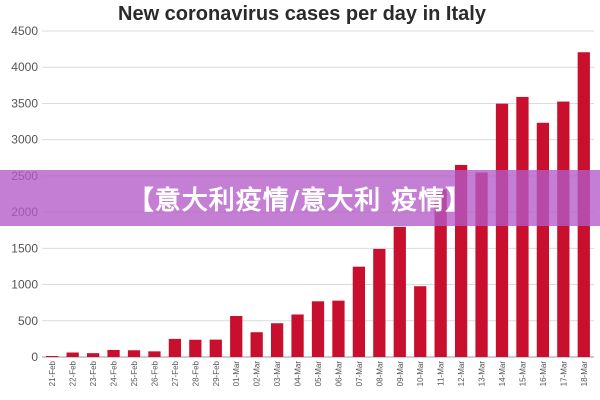  Describe the element at coordinates (379, 374) in the screenshot. I see `x-tick-label: 08-Mar` at that location.